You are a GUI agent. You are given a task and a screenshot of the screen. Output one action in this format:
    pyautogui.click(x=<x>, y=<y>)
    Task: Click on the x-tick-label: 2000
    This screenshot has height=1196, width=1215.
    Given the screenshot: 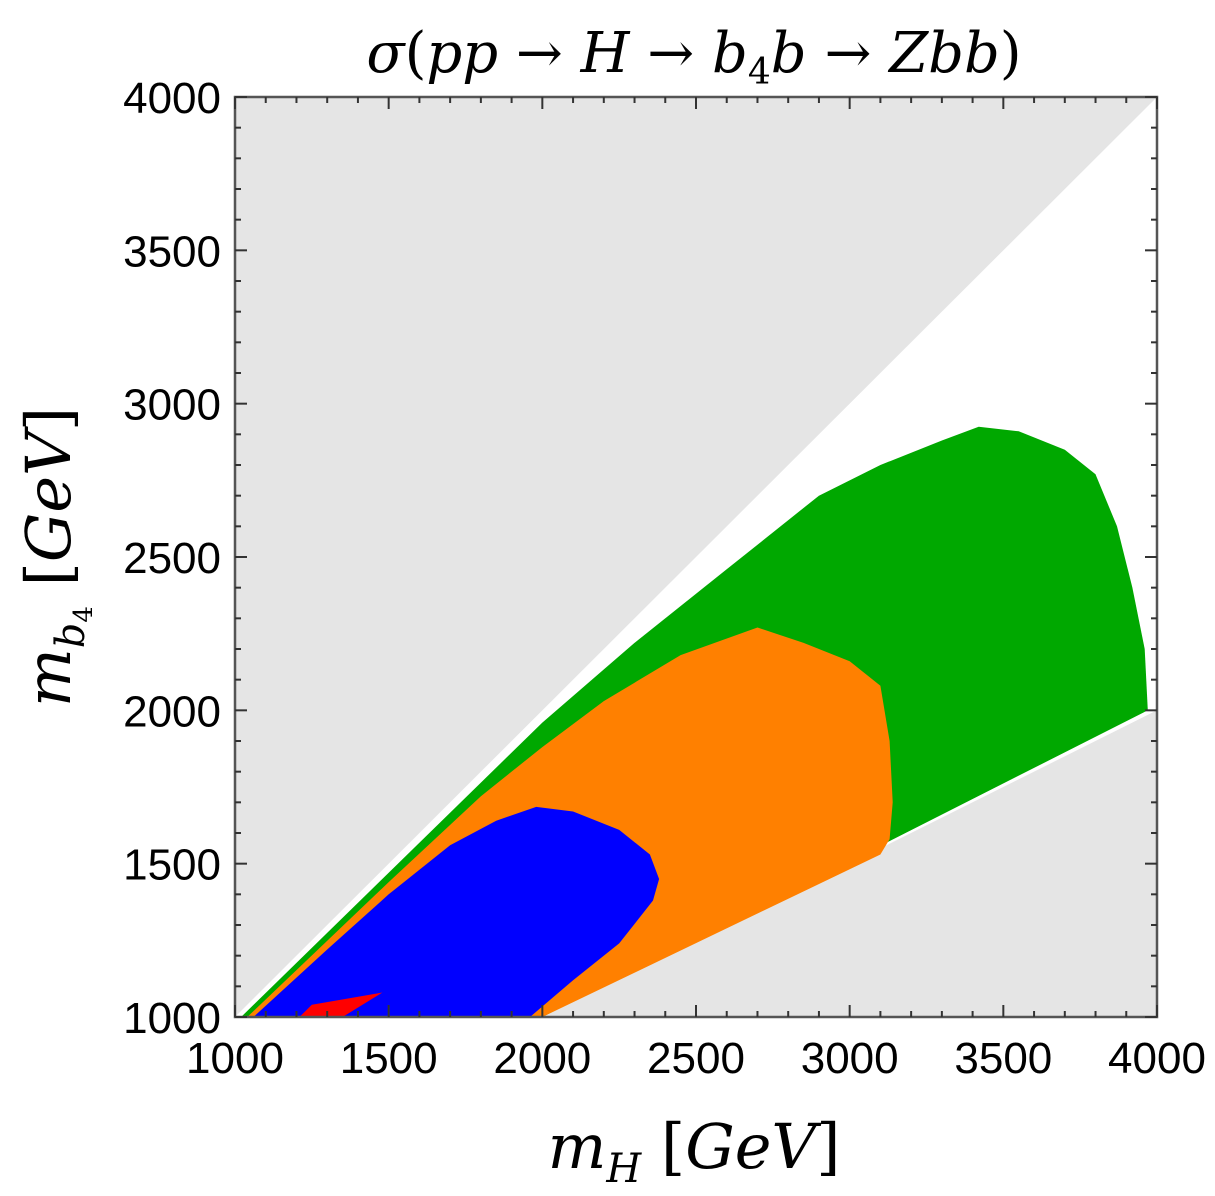 What is the action you would take?
    pyautogui.click(x=542, y=1058)
    